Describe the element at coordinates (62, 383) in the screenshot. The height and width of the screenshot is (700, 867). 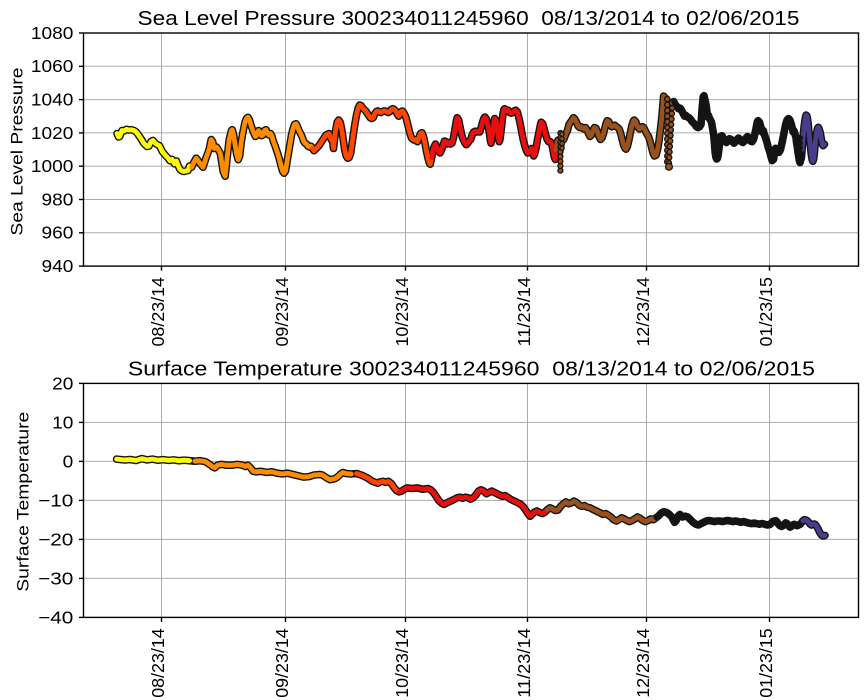
I see `svg-text: 20` at that location.